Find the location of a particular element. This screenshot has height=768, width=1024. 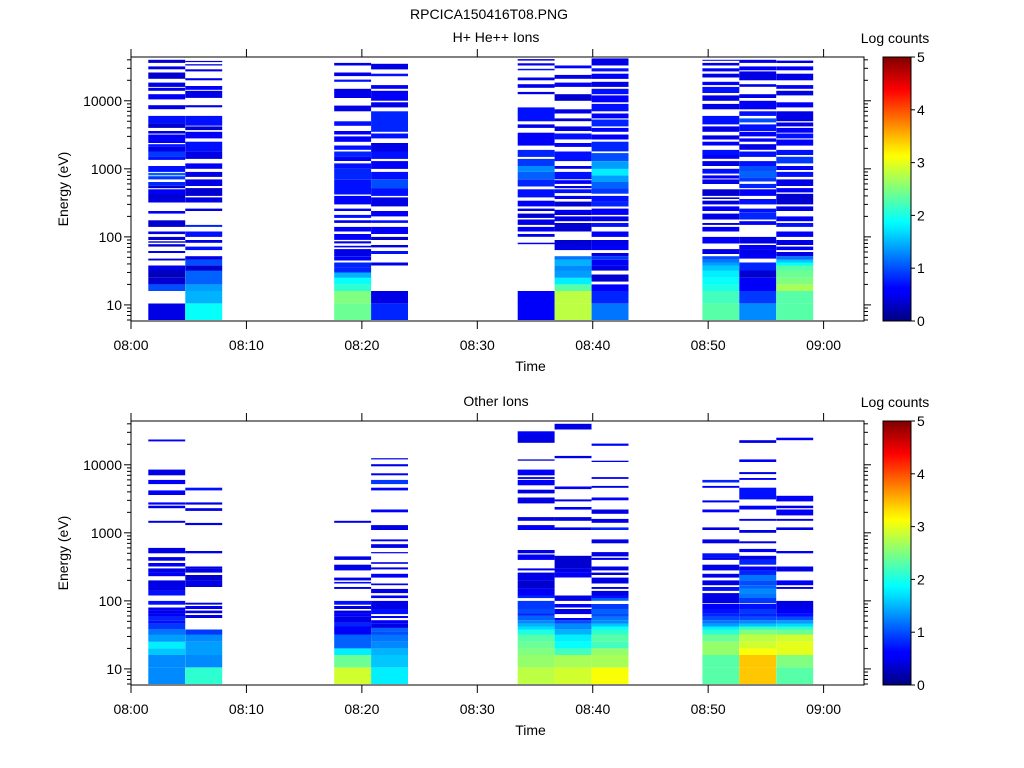

colorbar-tick-label: 1 is located at coordinates (921, 632).